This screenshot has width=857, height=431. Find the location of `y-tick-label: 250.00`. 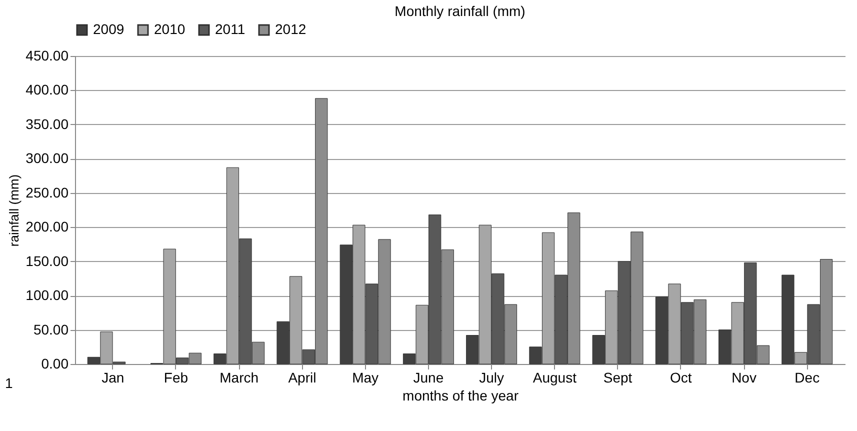

y-tick-label: 250.00 is located at coordinates (47, 192).